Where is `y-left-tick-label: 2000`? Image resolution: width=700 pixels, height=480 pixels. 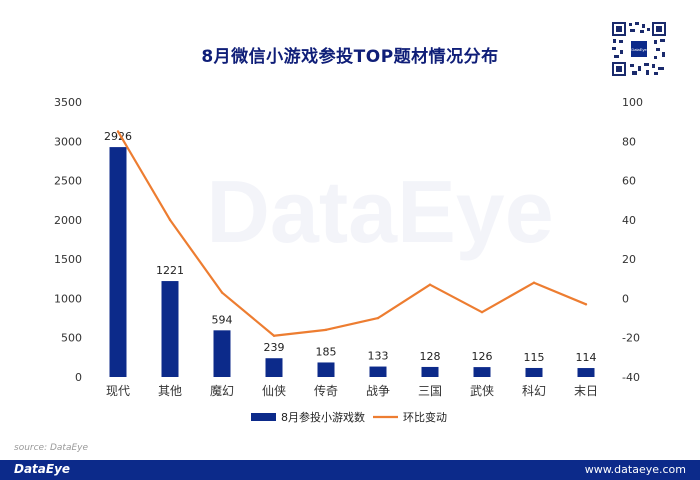 y-left-tick-label: 2000 is located at coordinates (68, 220).